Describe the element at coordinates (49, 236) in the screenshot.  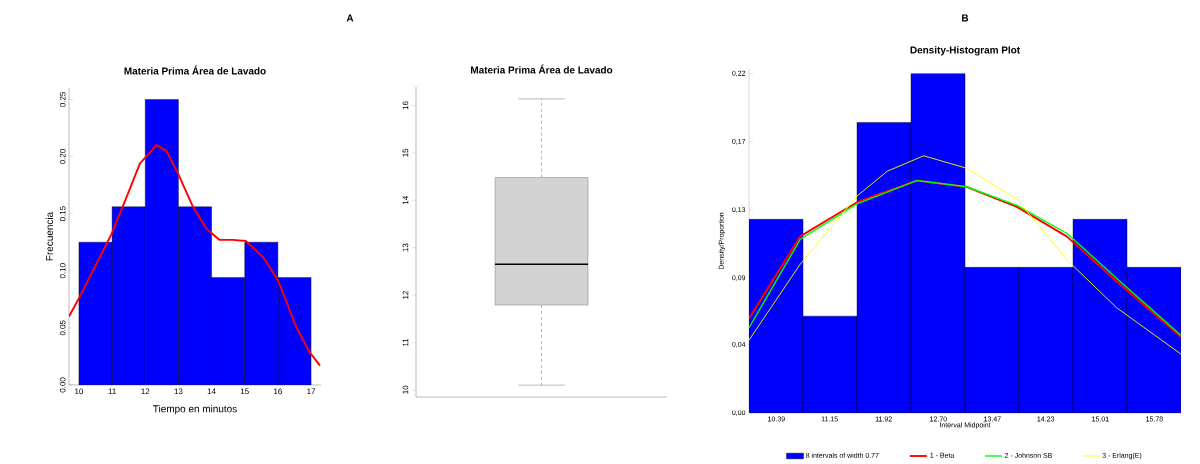
I see `y-axis-title: Frecuencia` at that location.